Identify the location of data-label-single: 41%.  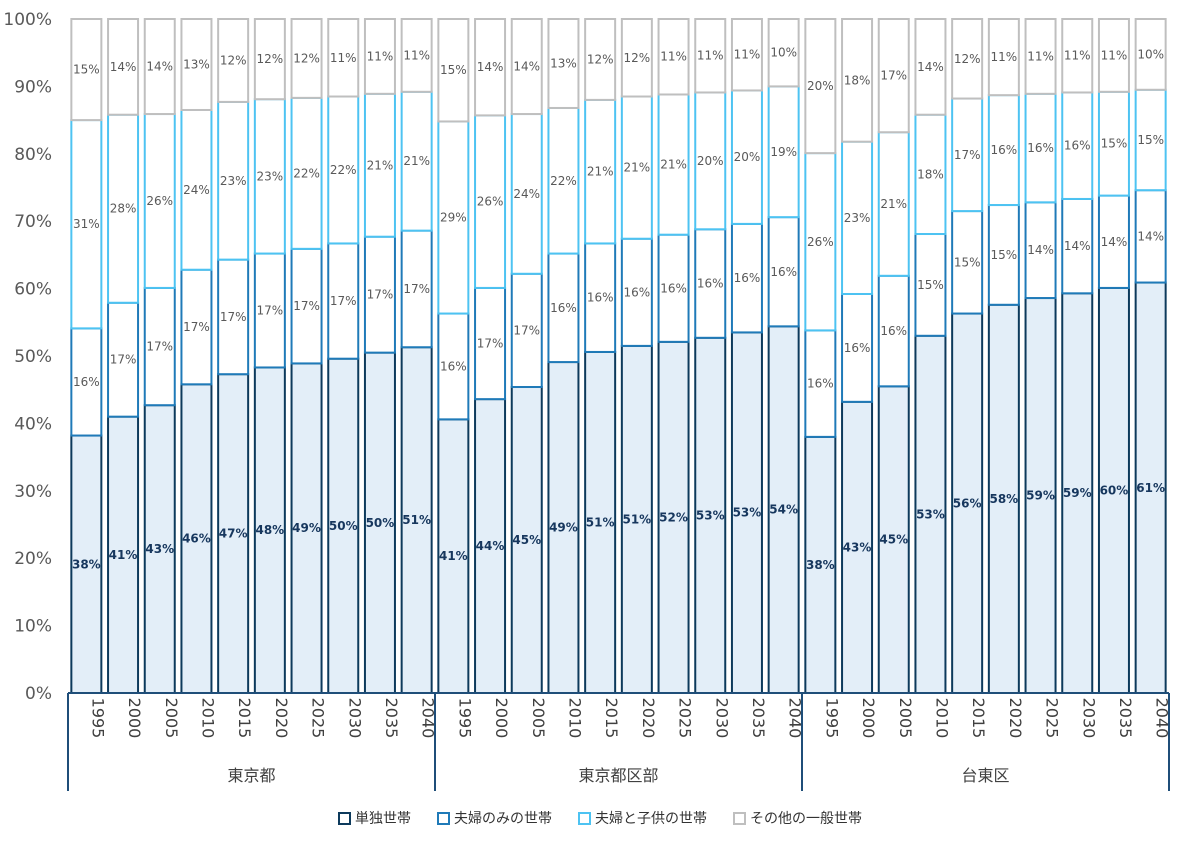
(453, 556).